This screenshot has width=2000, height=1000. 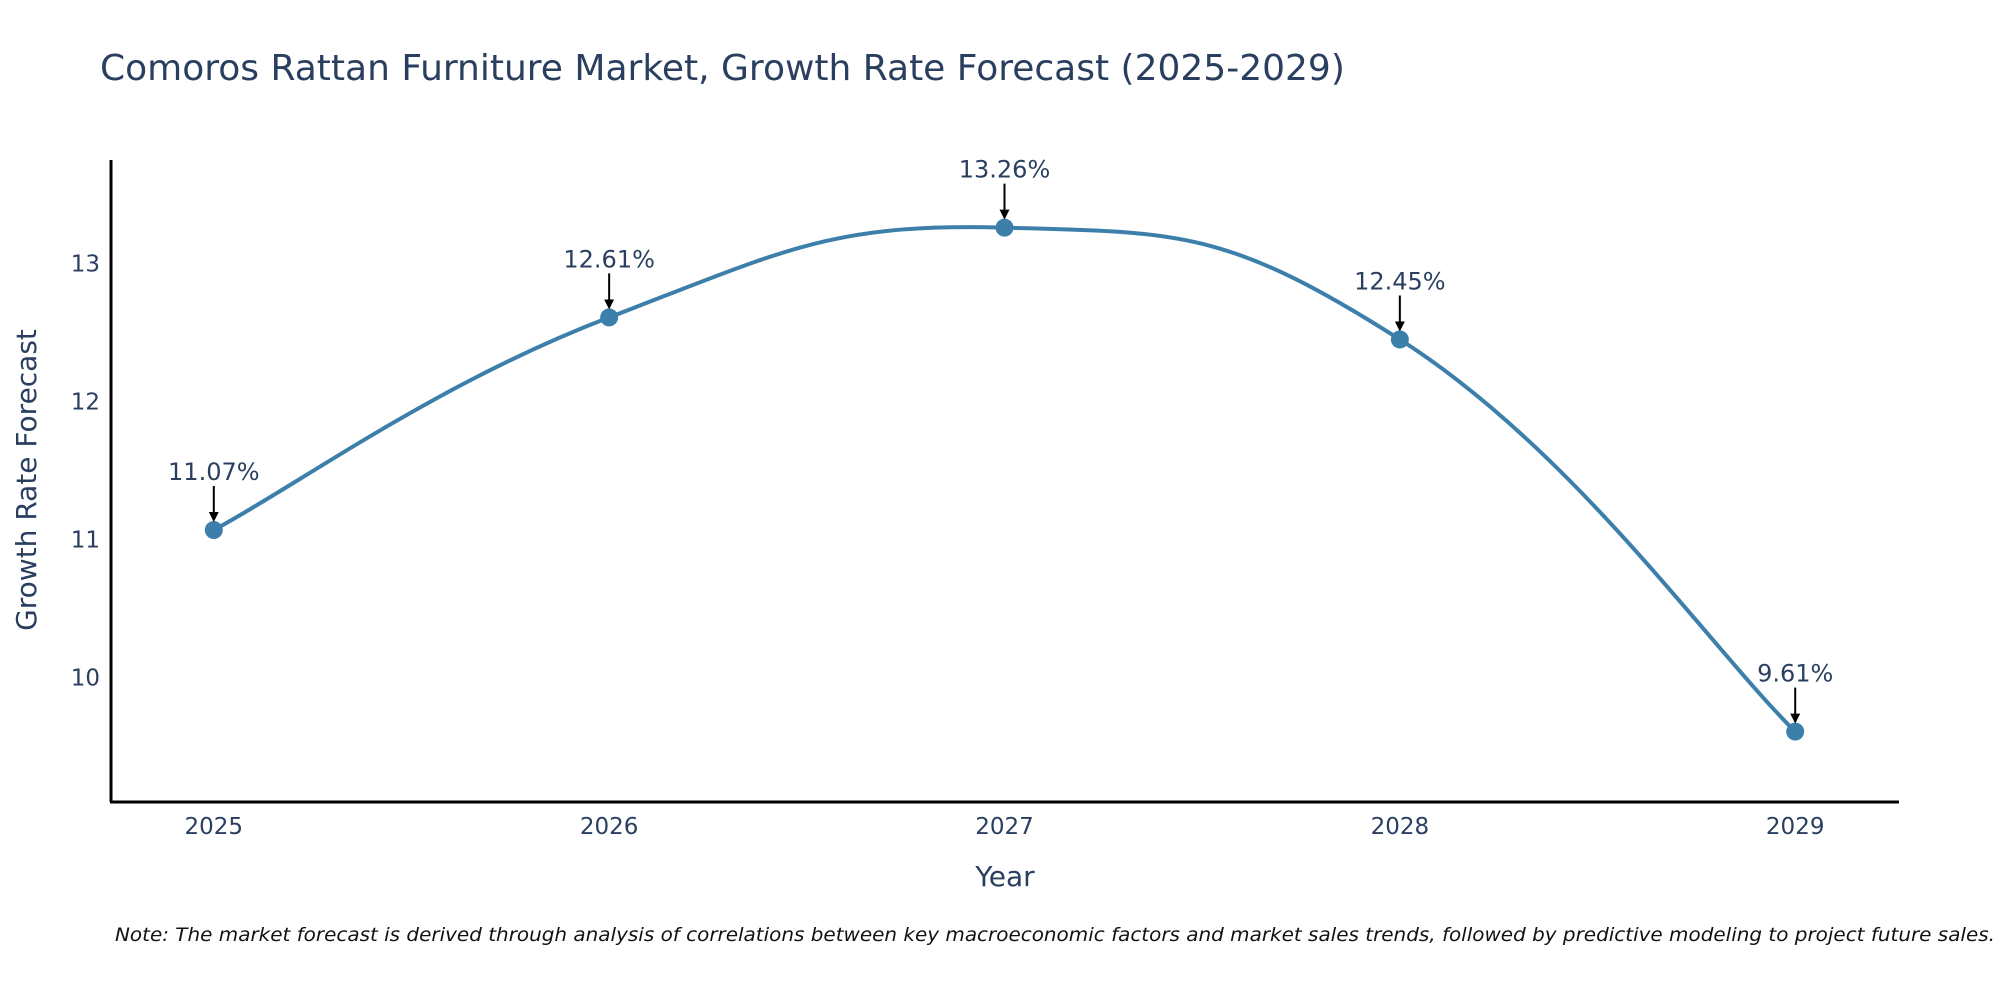 What do you see at coordinates (214, 472) in the screenshot?
I see `data-label: 11.07%` at bounding box center [214, 472].